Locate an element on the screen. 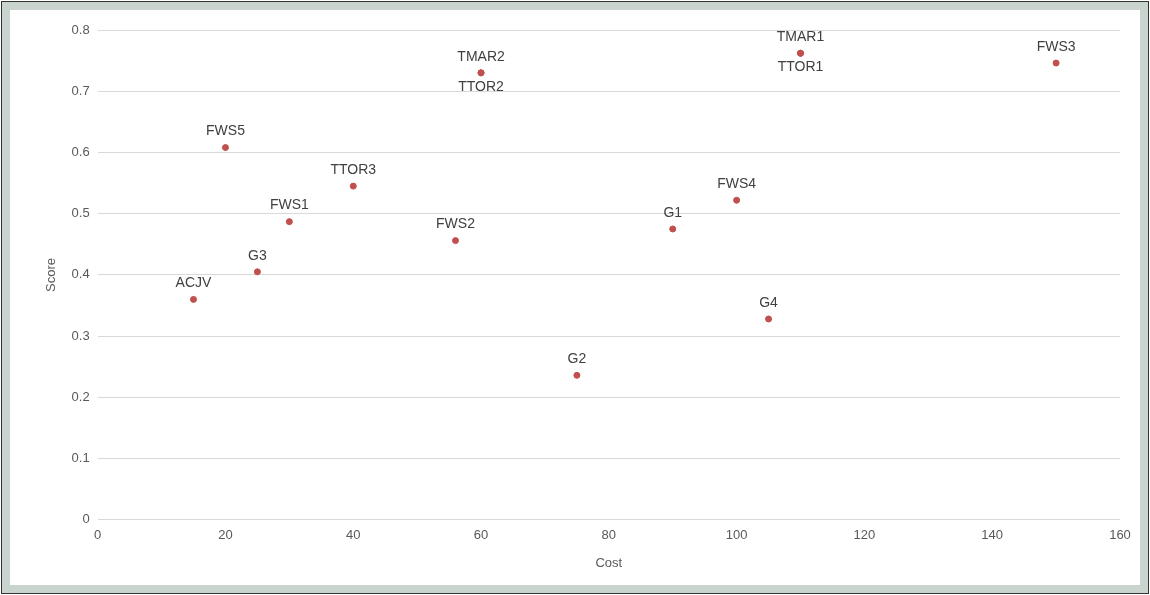 The height and width of the screenshot is (595, 1150). annotation: FWS3 is located at coordinates (1056, 45).